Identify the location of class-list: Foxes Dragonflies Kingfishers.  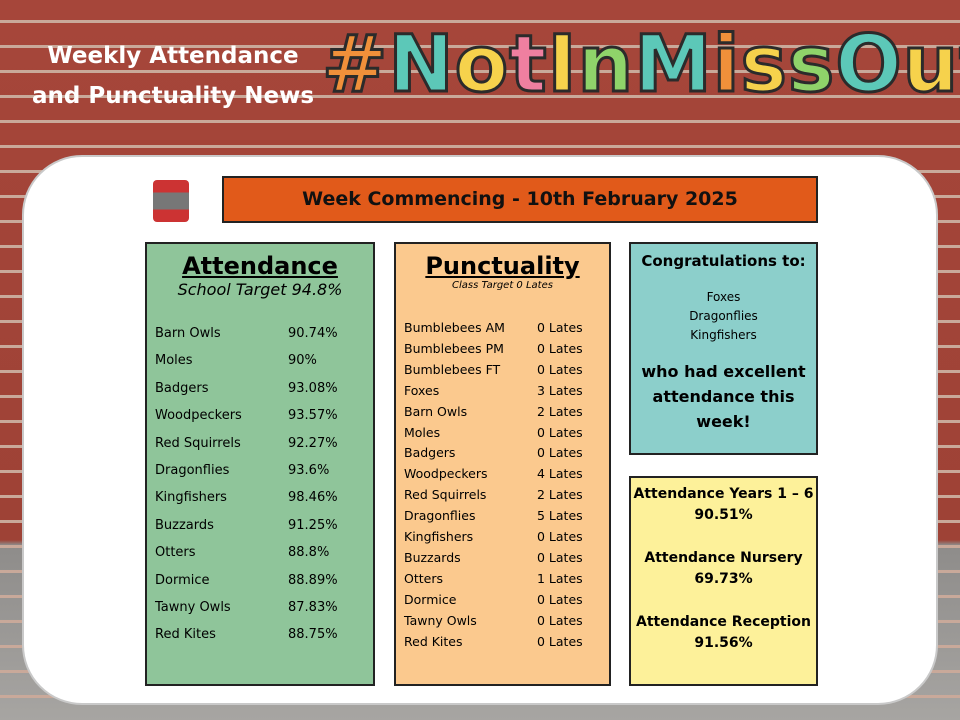
(723, 316).